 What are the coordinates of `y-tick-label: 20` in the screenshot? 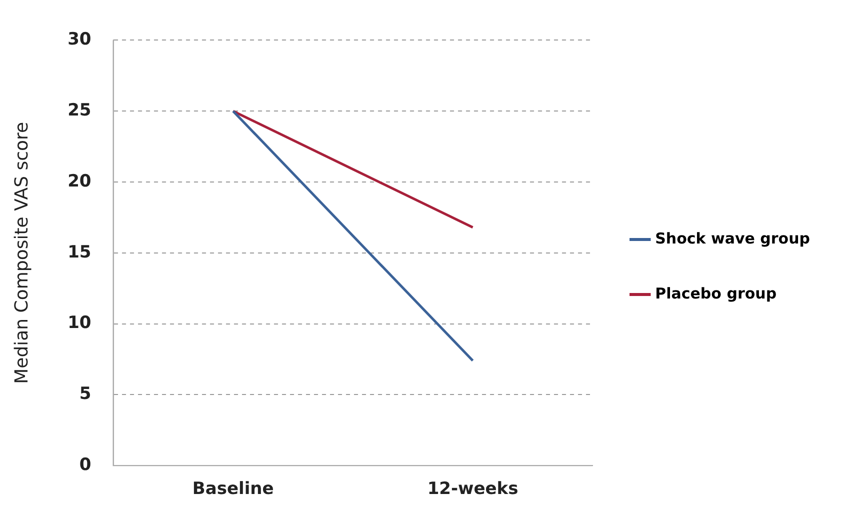 It's located at (80, 181).